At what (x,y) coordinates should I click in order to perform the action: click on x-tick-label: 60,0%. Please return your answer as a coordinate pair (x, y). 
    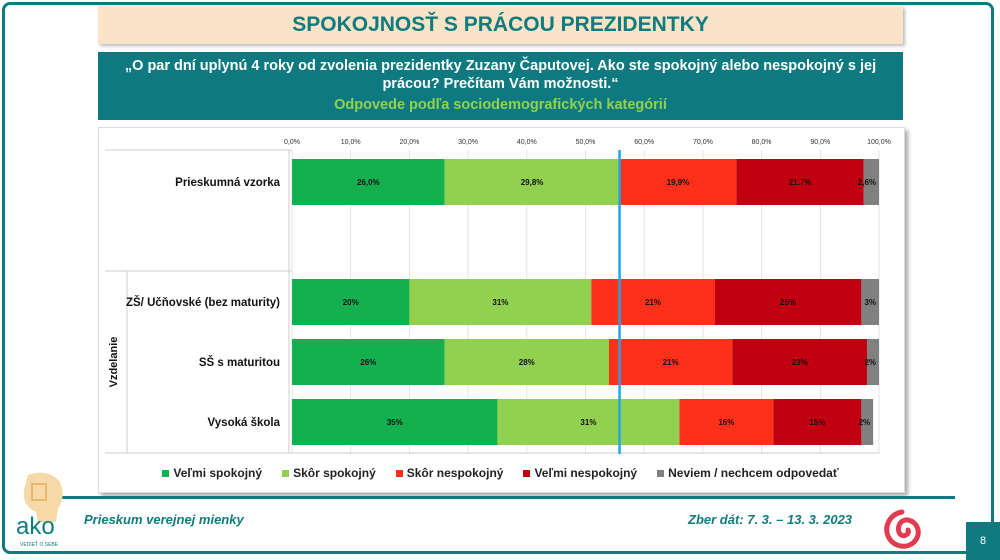
    Looking at the image, I should click on (644, 142).